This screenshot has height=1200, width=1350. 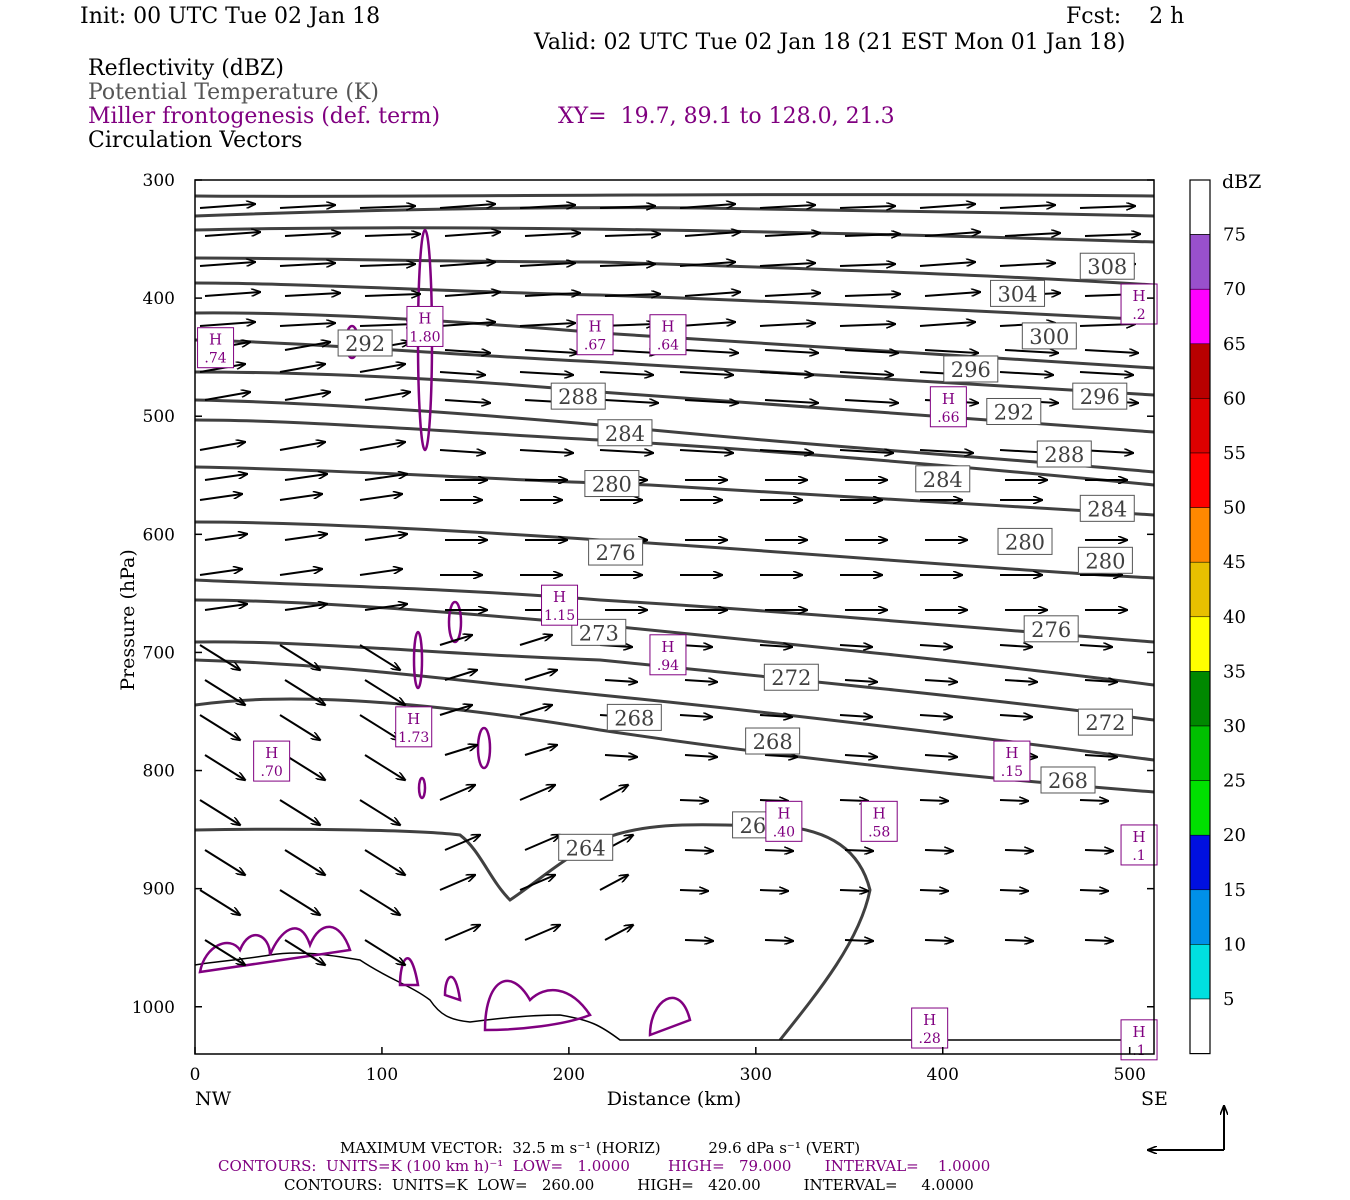 What do you see at coordinates (1228, 999) in the screenshot?
I see `colorbar-label: 5` at bounding box center [1228, 999].